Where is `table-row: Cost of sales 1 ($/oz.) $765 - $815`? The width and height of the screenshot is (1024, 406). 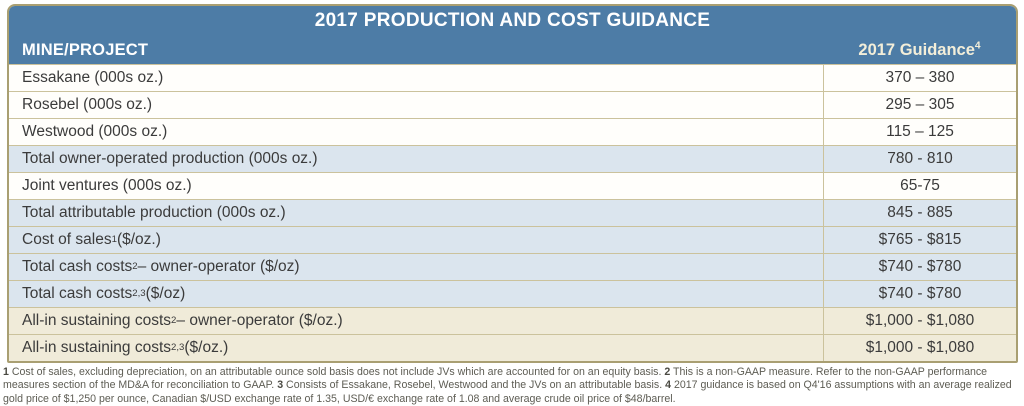
table-row: Cost of sales 1 ($/oz.) $765 - $815 is located at coordinates (512, 239).